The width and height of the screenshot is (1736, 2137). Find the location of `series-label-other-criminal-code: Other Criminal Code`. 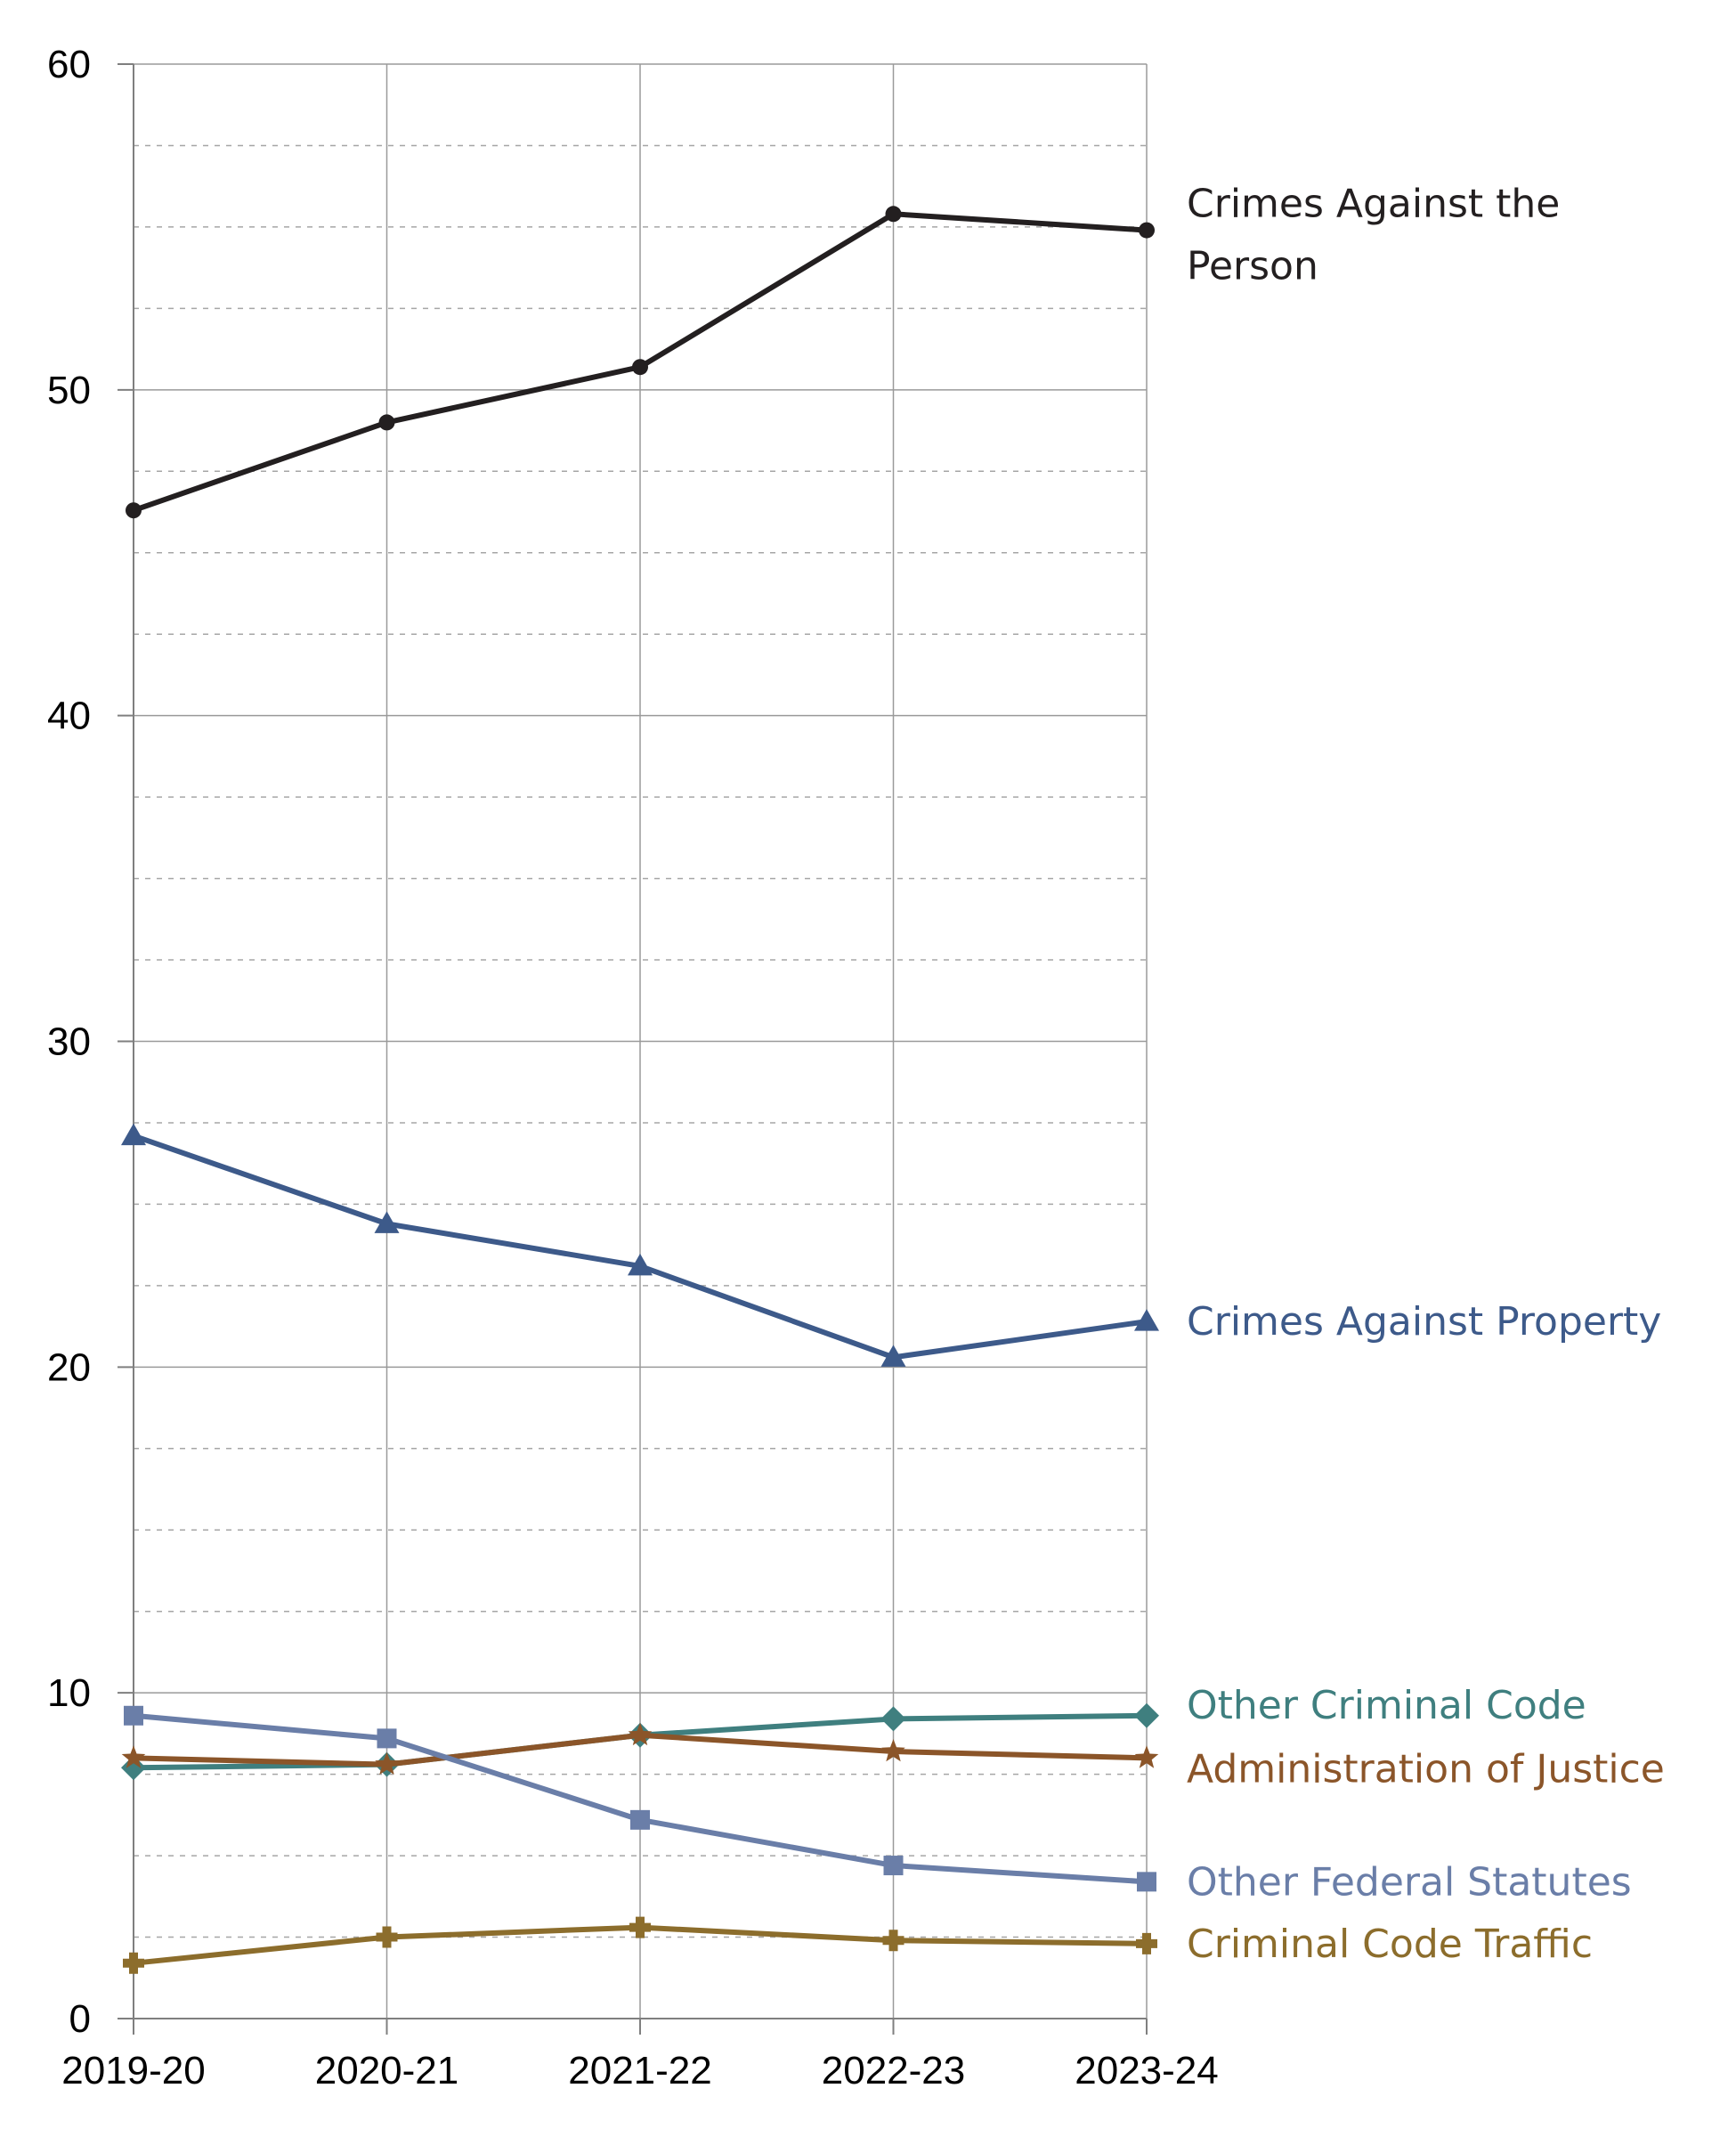

series-label-other-criminal-code: Other Criminal Code is located at coordinates (1386, 1705).